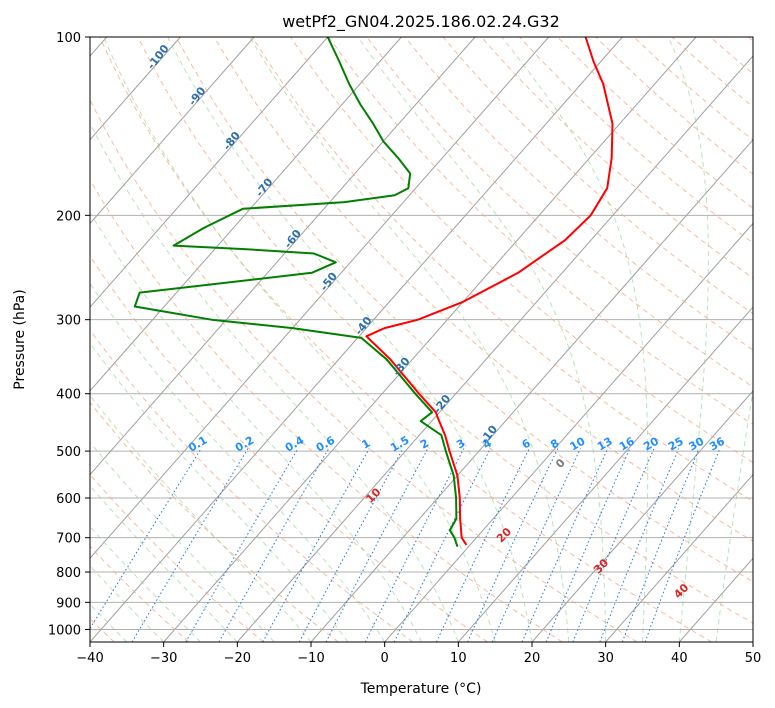  I want to click on x-tick-label: 10, so click(458, 658).